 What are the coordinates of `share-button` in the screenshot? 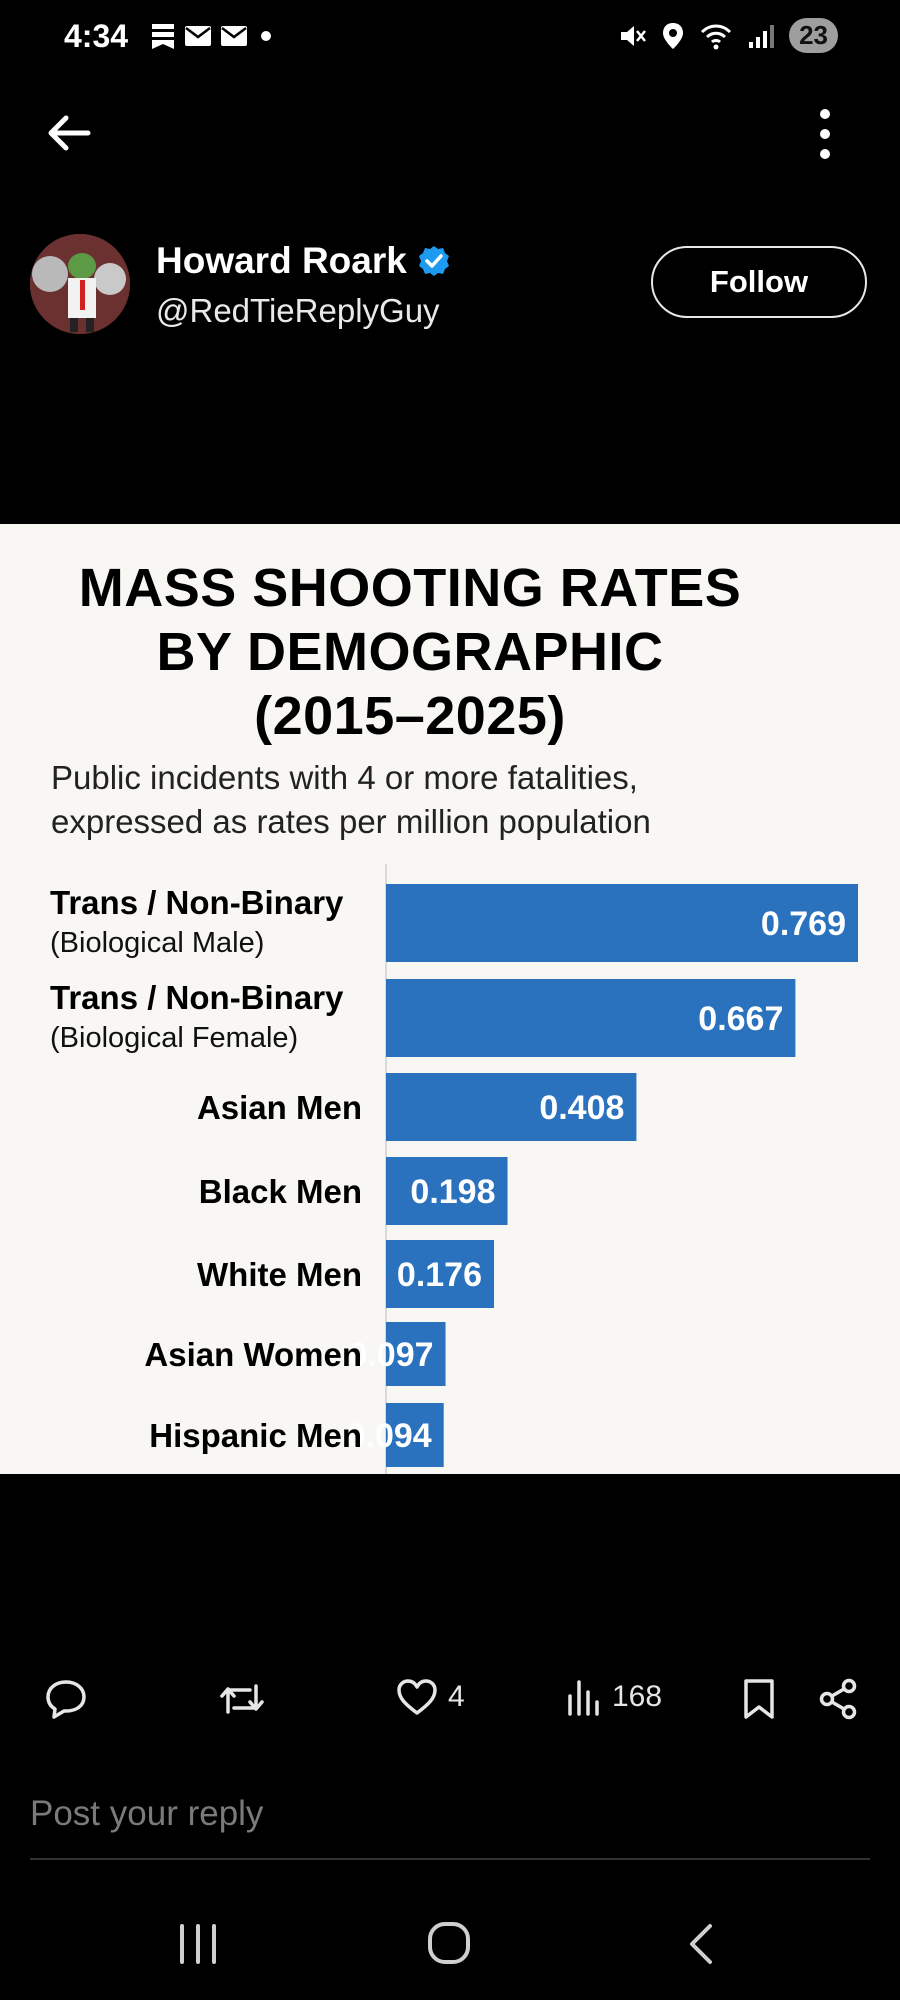 It's located at (838, 1699).